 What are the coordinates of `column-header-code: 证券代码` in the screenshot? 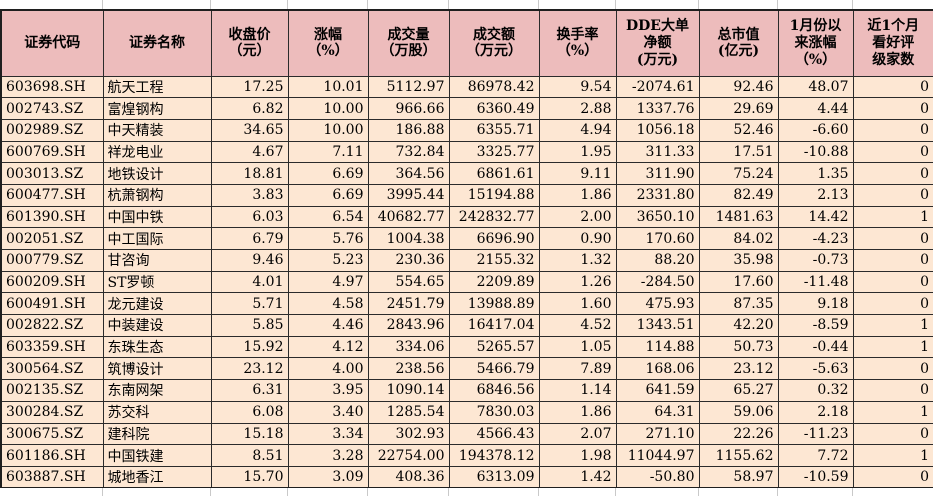 It's located at (52, 43).